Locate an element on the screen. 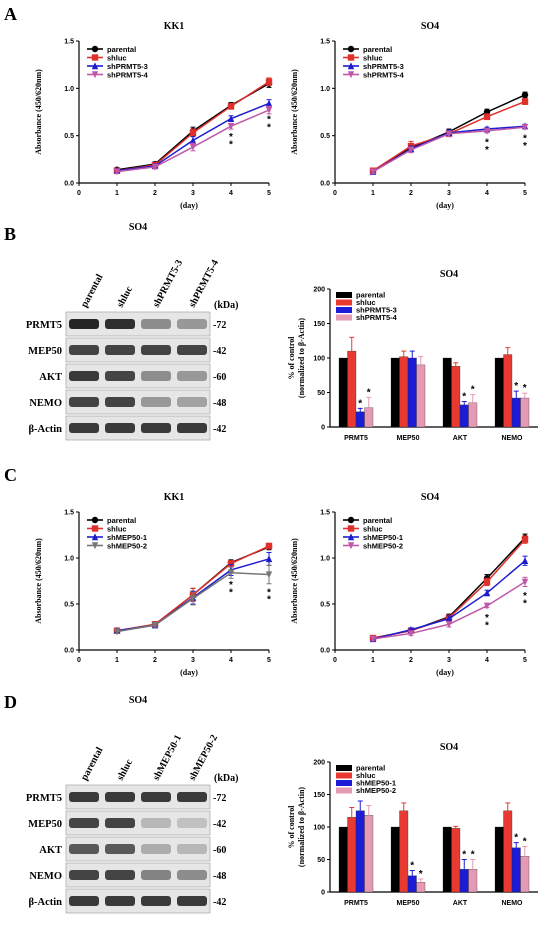 This screenshot has width=550, height=926. band-actin-shluc is located at coordinates (120, 428).